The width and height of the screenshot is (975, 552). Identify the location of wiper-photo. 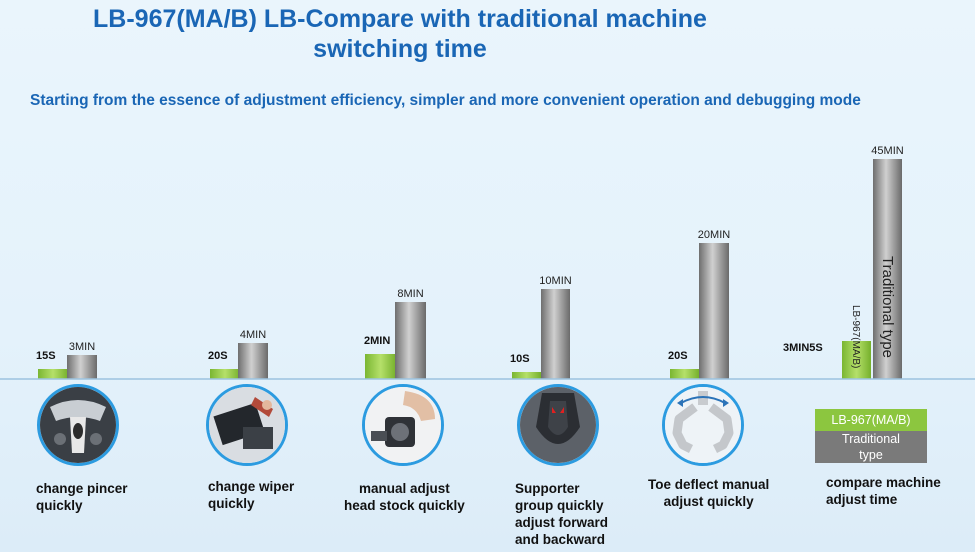
(247, 425).